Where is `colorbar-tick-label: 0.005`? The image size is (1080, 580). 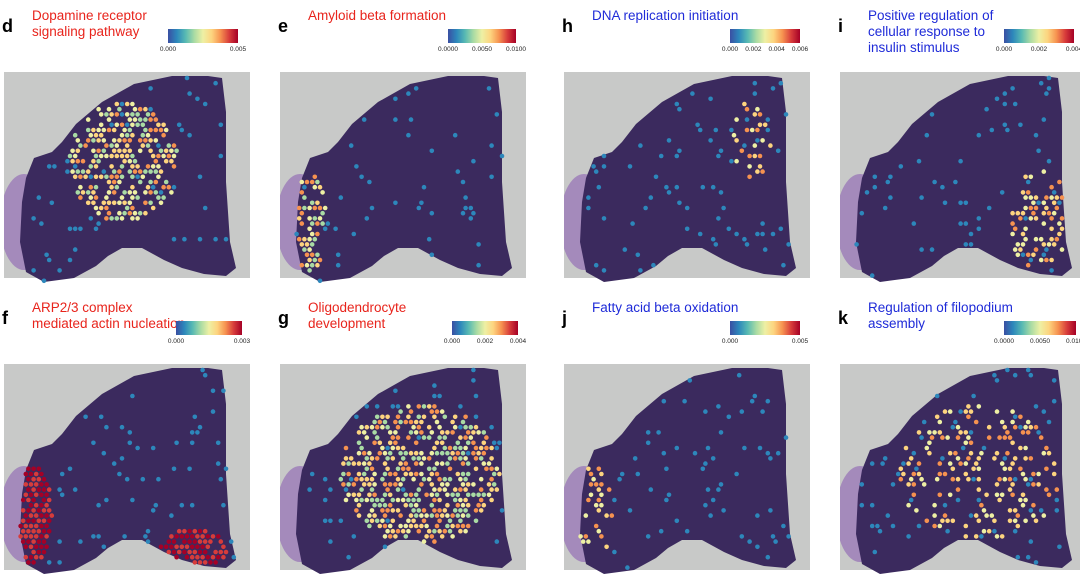 colorbar-tick-label: 0.005 is located at coordinates (238, 49).